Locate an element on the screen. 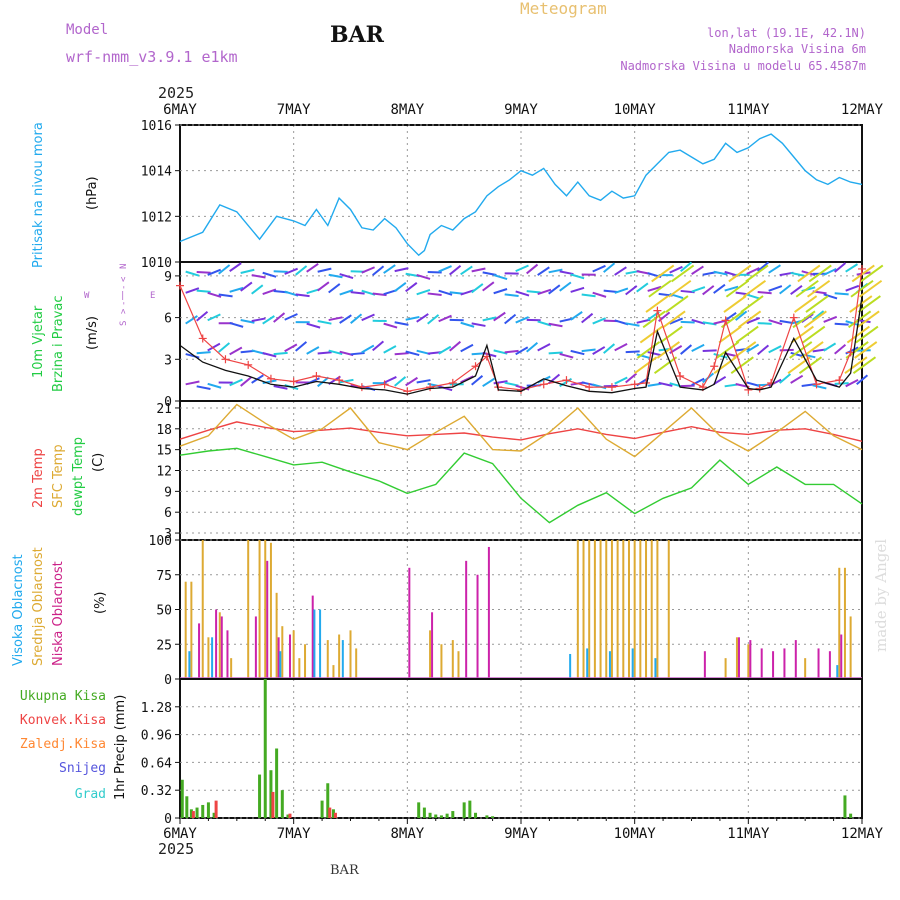 This screenshot has width=900, height=900. y-tick-label-3-4: 100 is located at coordinates (160, 541).